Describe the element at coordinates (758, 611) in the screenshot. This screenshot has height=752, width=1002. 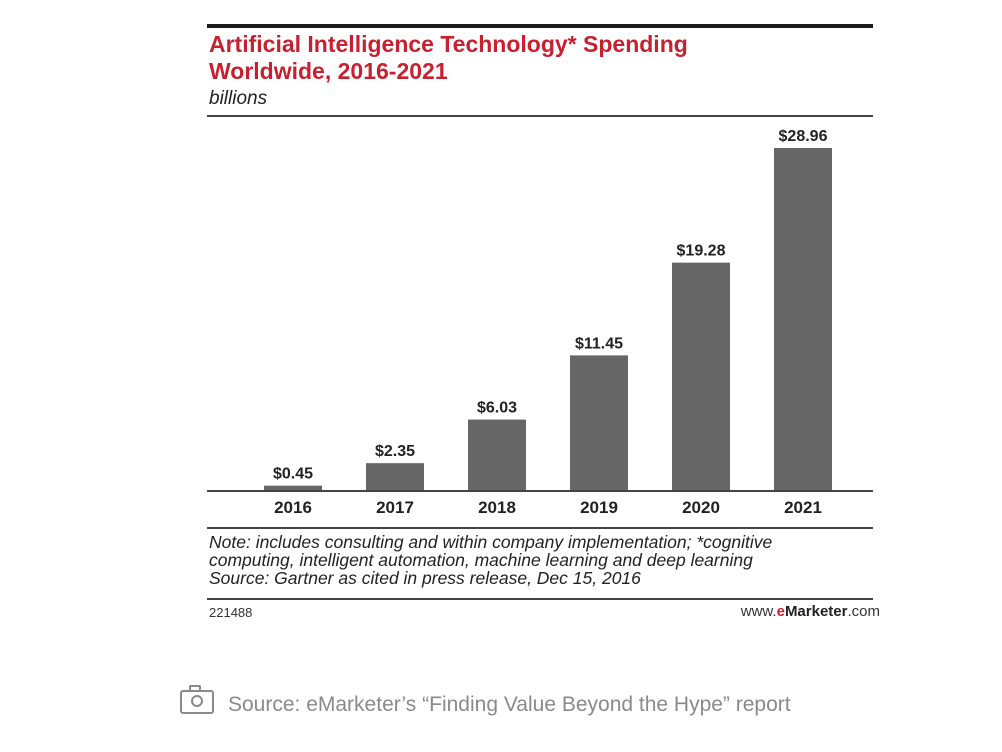
I see `brand-prefix: www.` at that location.